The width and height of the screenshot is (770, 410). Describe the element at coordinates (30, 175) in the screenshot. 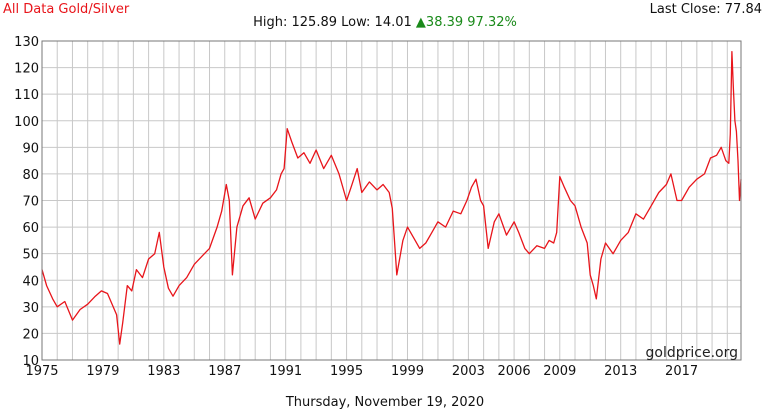

I see `y-tick-label: 80` at that location.